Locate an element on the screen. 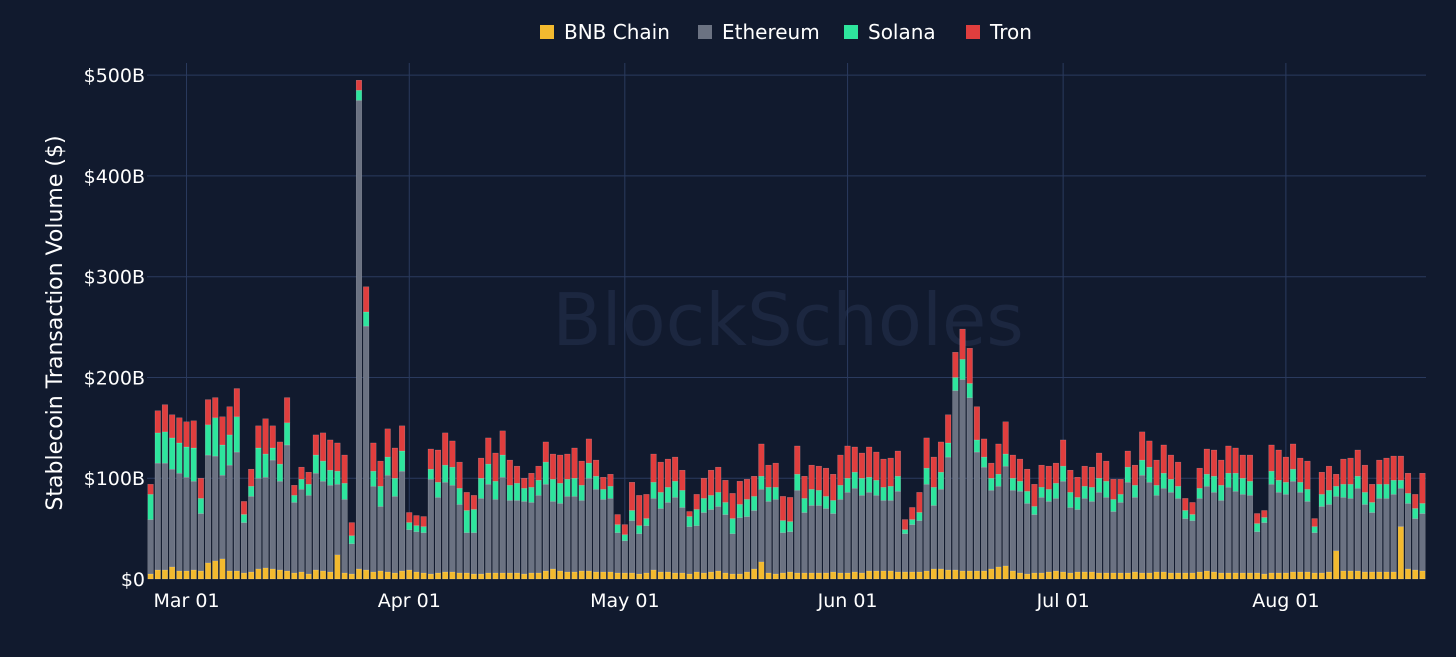  legend-item: Tron is located at coordinates (999, 32).